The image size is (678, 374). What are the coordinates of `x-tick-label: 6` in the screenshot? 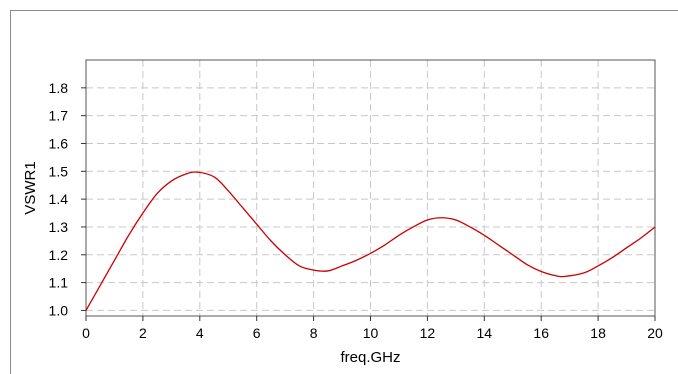 It's located at (257, 333).